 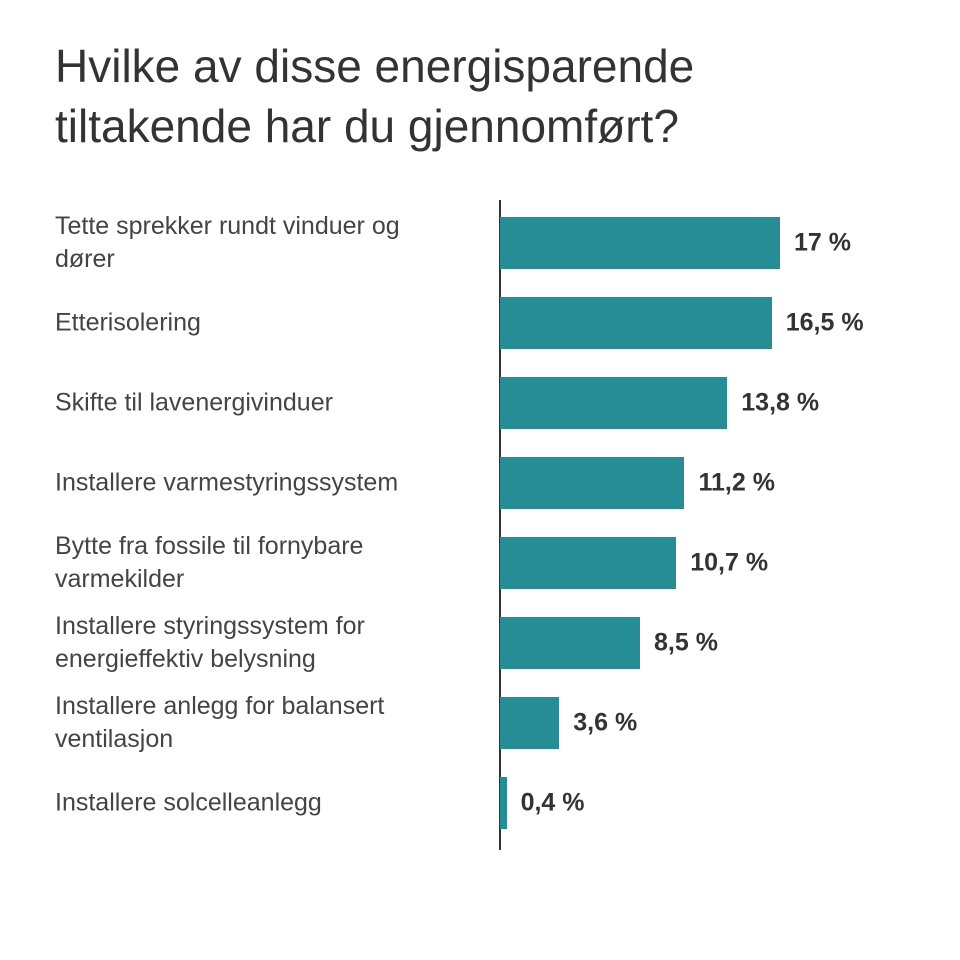 I want to click on axis-line, so click(x=500, y=525).